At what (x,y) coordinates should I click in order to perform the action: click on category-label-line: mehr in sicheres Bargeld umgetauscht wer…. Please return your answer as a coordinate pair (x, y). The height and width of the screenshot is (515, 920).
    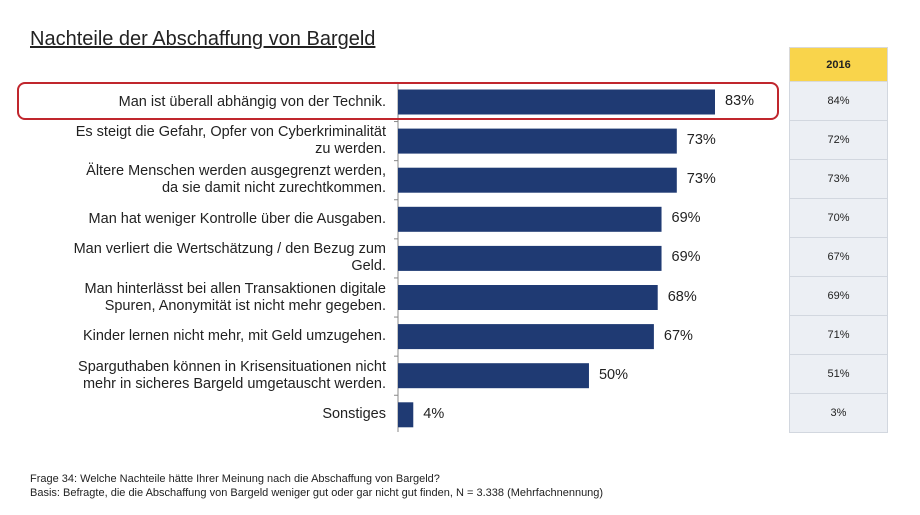
    Looking at the image, I should click on (234, 383).